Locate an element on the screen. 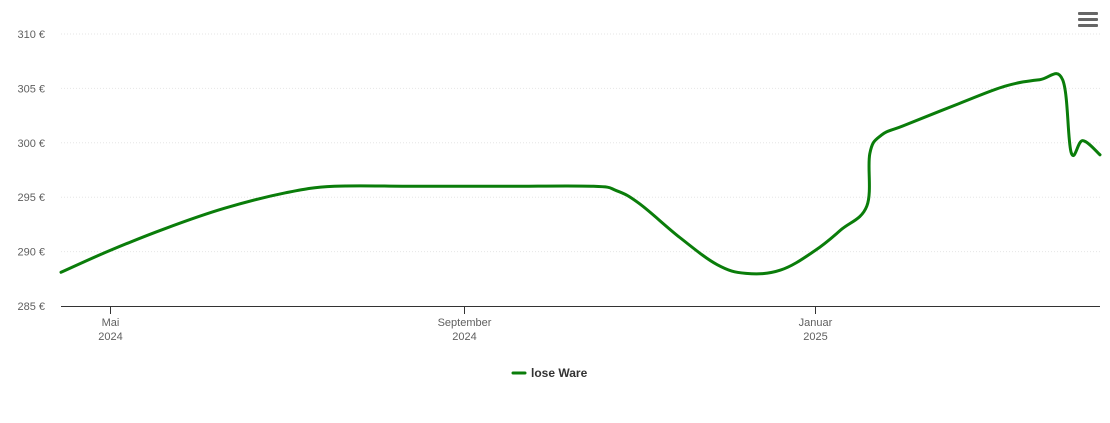 The image size is (1110, 423). y-tick-label: 305 € is located at coordinates (31, 89).